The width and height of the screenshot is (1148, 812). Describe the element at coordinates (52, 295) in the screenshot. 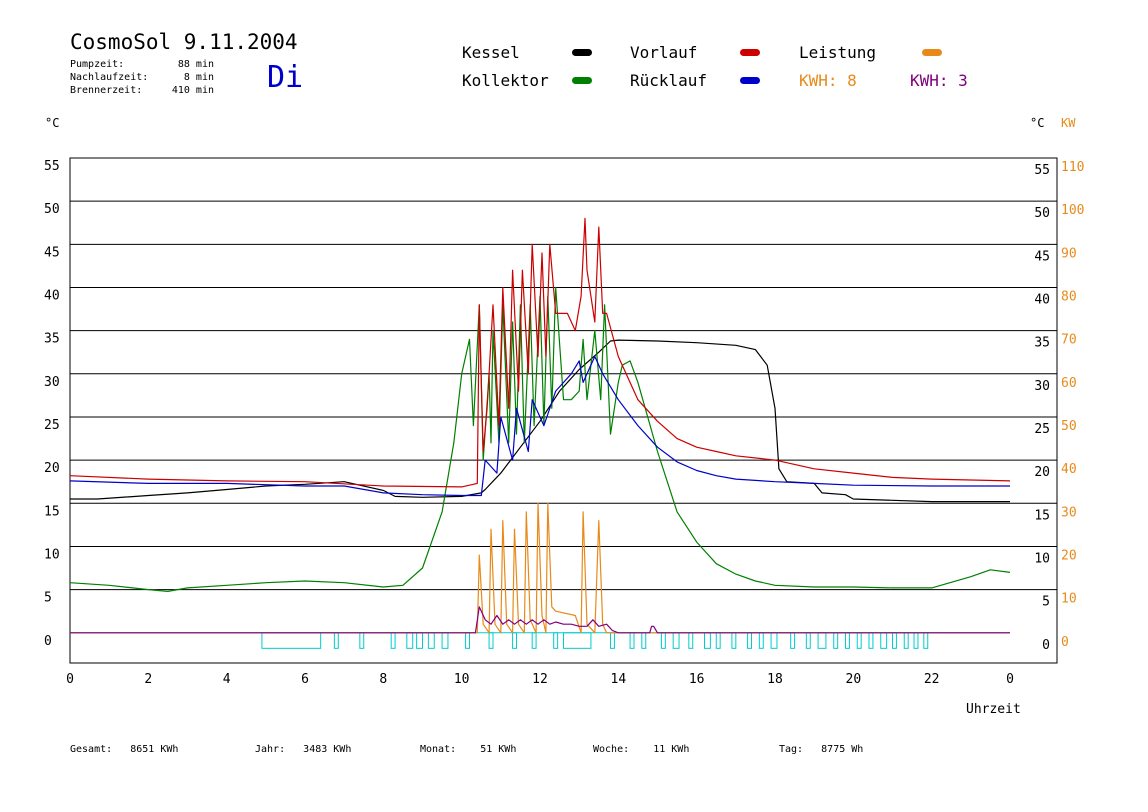

I see `y-tick-label-left: 40` at that location.